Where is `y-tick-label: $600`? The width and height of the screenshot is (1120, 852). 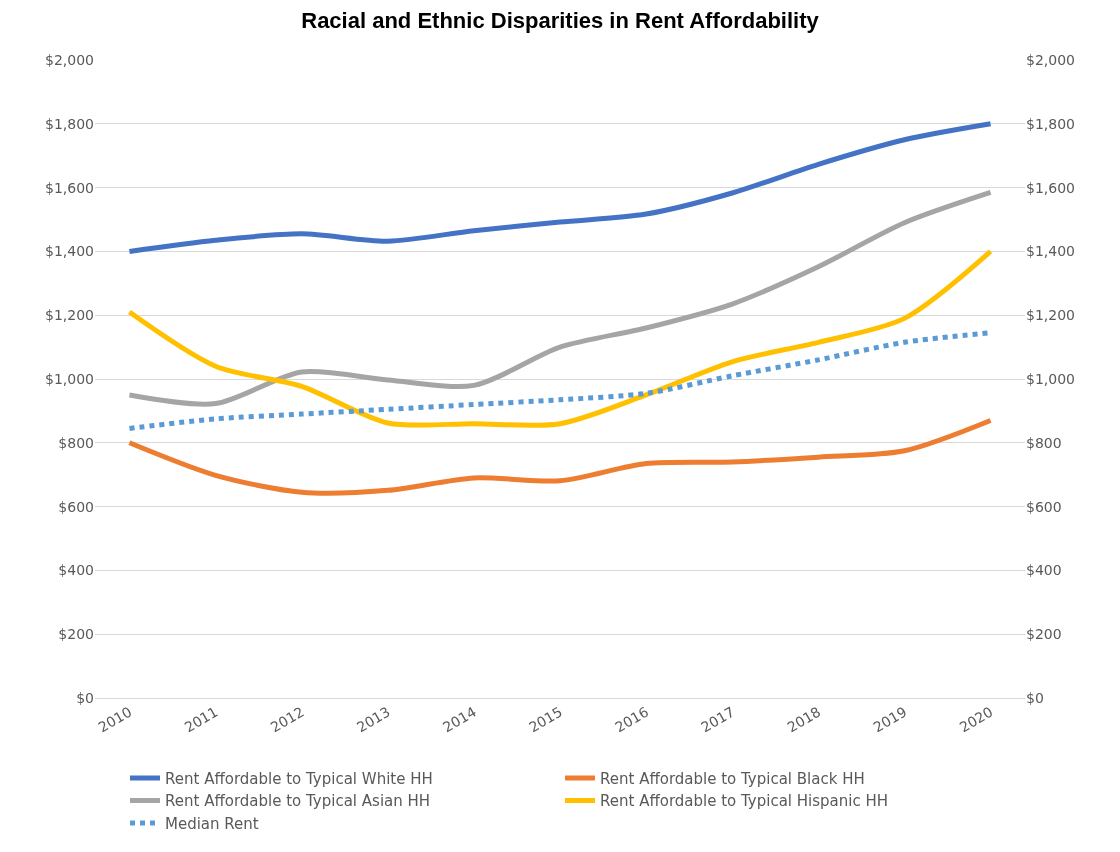 y-tick-label: $600 is located at coordinates (76, 506).